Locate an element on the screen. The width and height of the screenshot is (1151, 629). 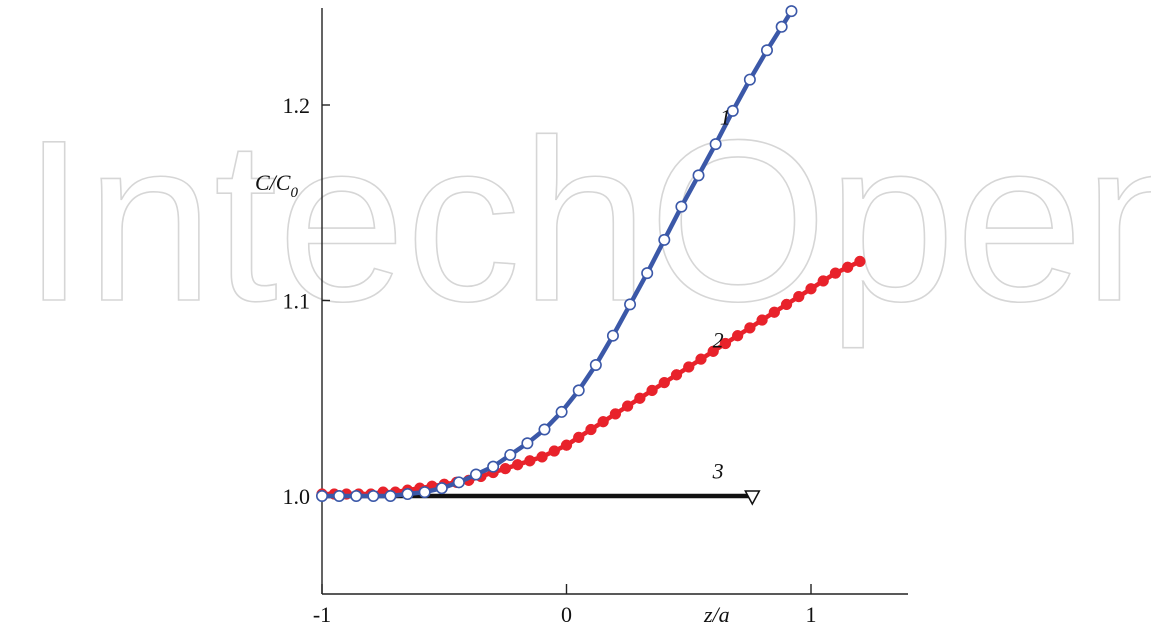
x-tick-label: 0 is located at coordinates (566, 614).